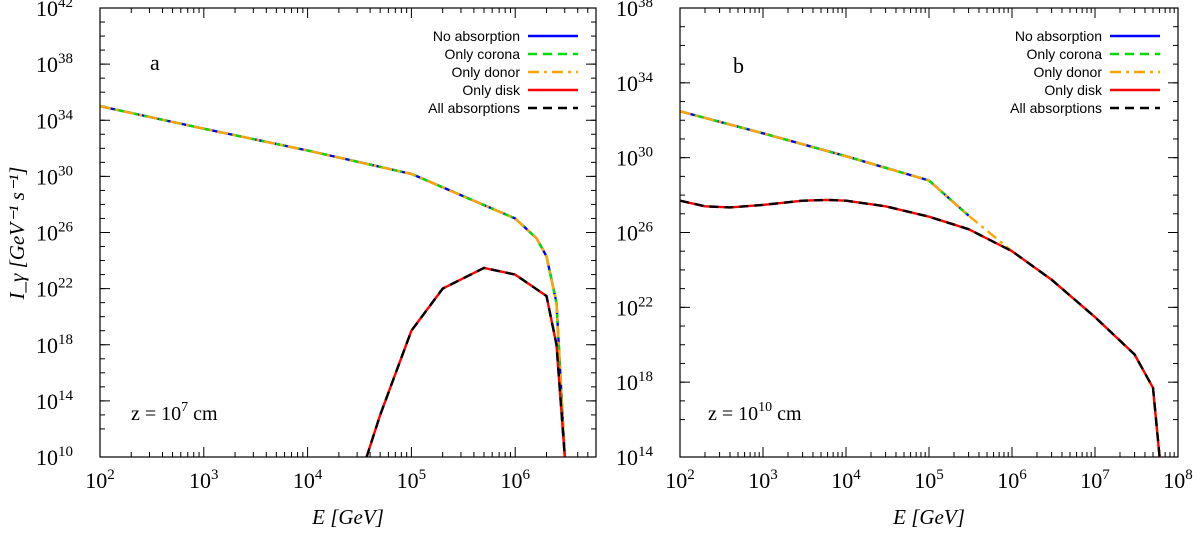 This screenshot has height=536, width=1200. Describe the element at coordinates (54, 10) in the screenshot. I see `y-tick-label: 1042` at that location.